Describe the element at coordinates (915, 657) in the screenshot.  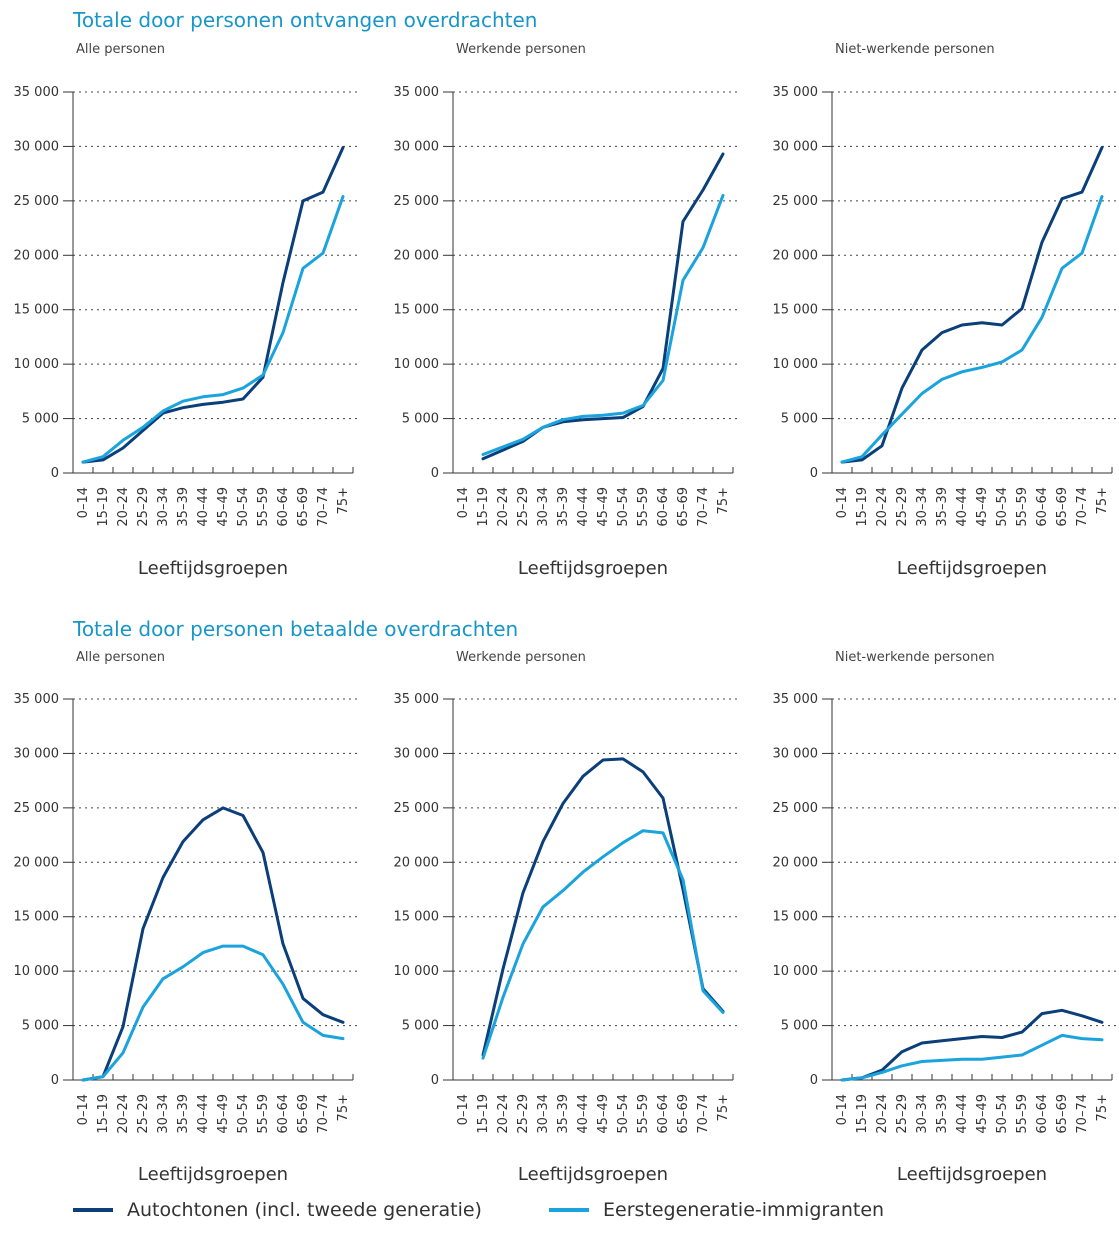
I see `chart-subtitle: Niet-werkende personen` at that location.